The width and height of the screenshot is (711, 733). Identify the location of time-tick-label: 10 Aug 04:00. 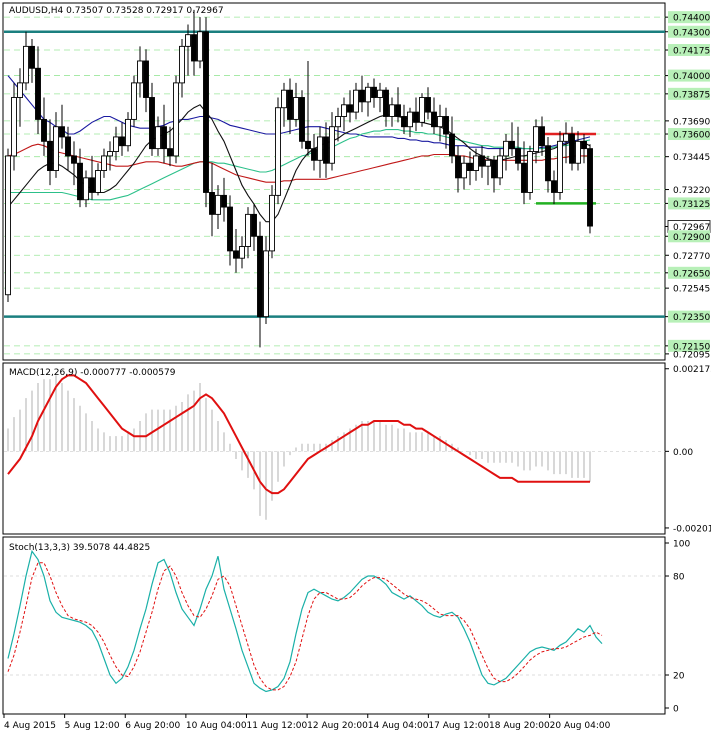
(216, 726).